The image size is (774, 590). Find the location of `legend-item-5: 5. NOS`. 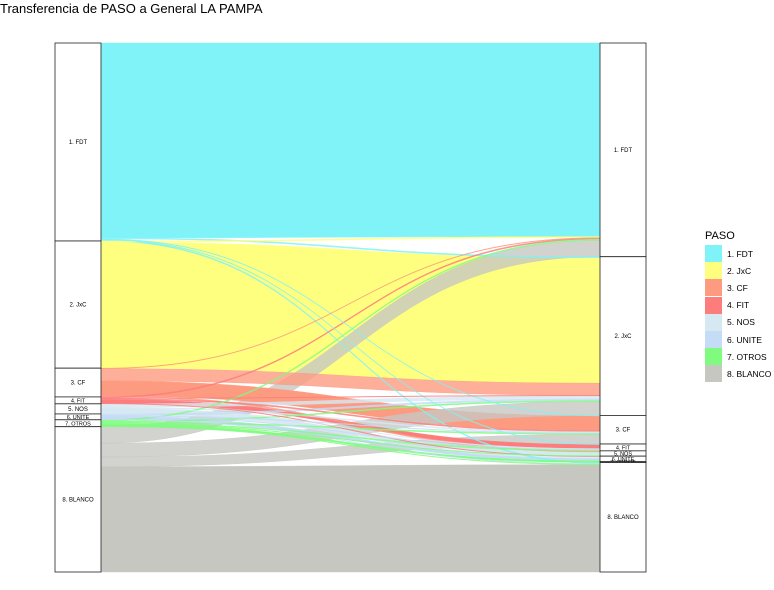

legend-item-5: 5. NOS is located at coordinates (738, 322).